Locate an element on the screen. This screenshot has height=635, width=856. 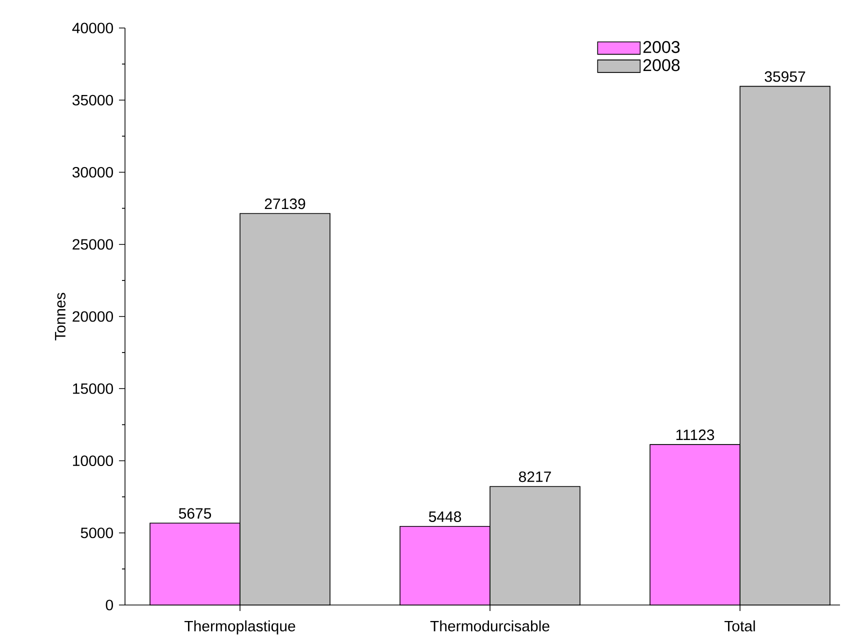
y-tick-label: 40000 is located at coordinates (92, 28).